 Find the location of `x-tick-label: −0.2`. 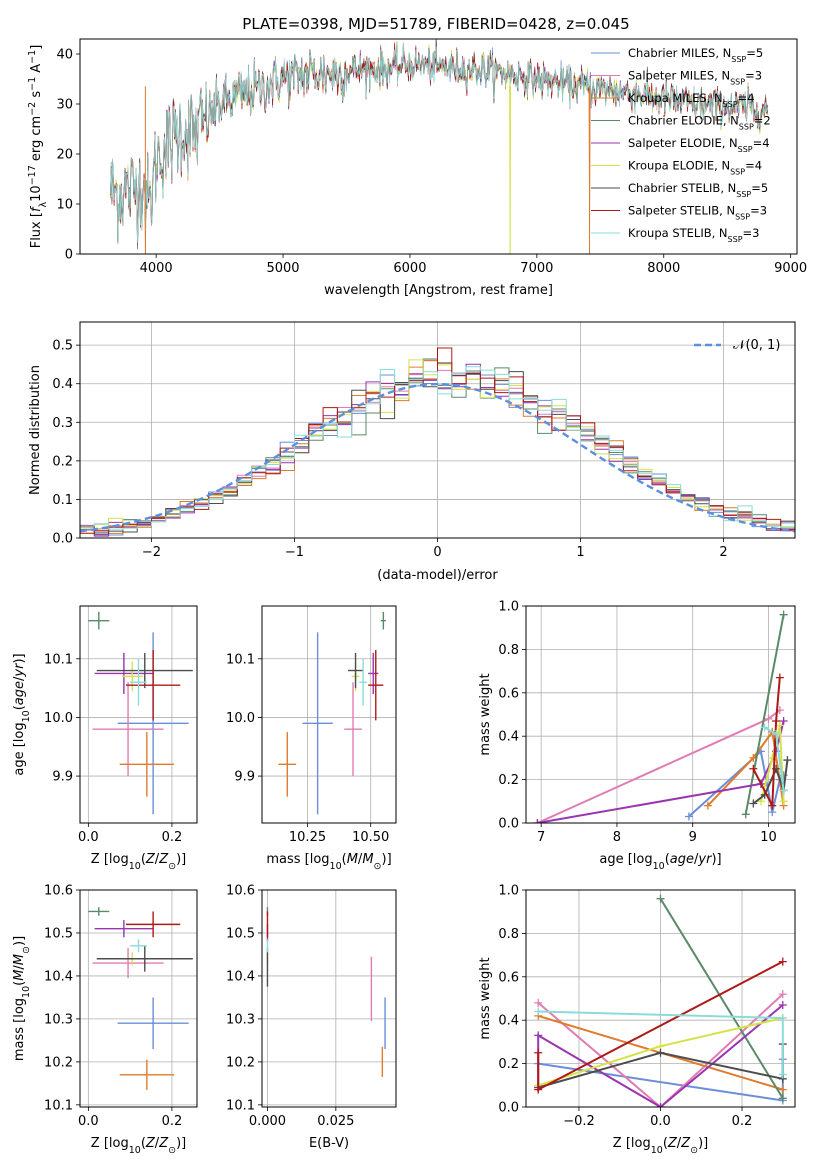

x-tick-label: −0.2 is located at coordinates (579, 1121).